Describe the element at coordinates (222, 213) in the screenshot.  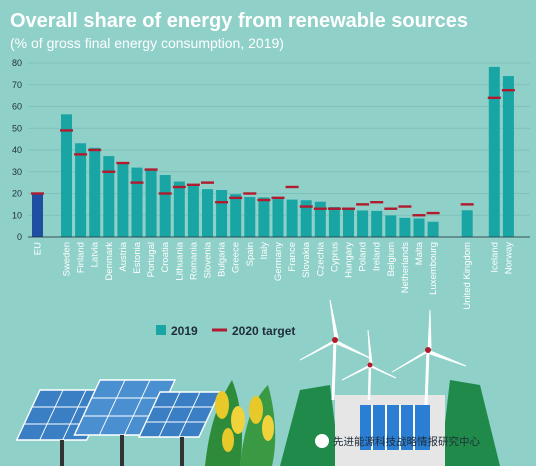
I see `bar-bulgaria` at that location.